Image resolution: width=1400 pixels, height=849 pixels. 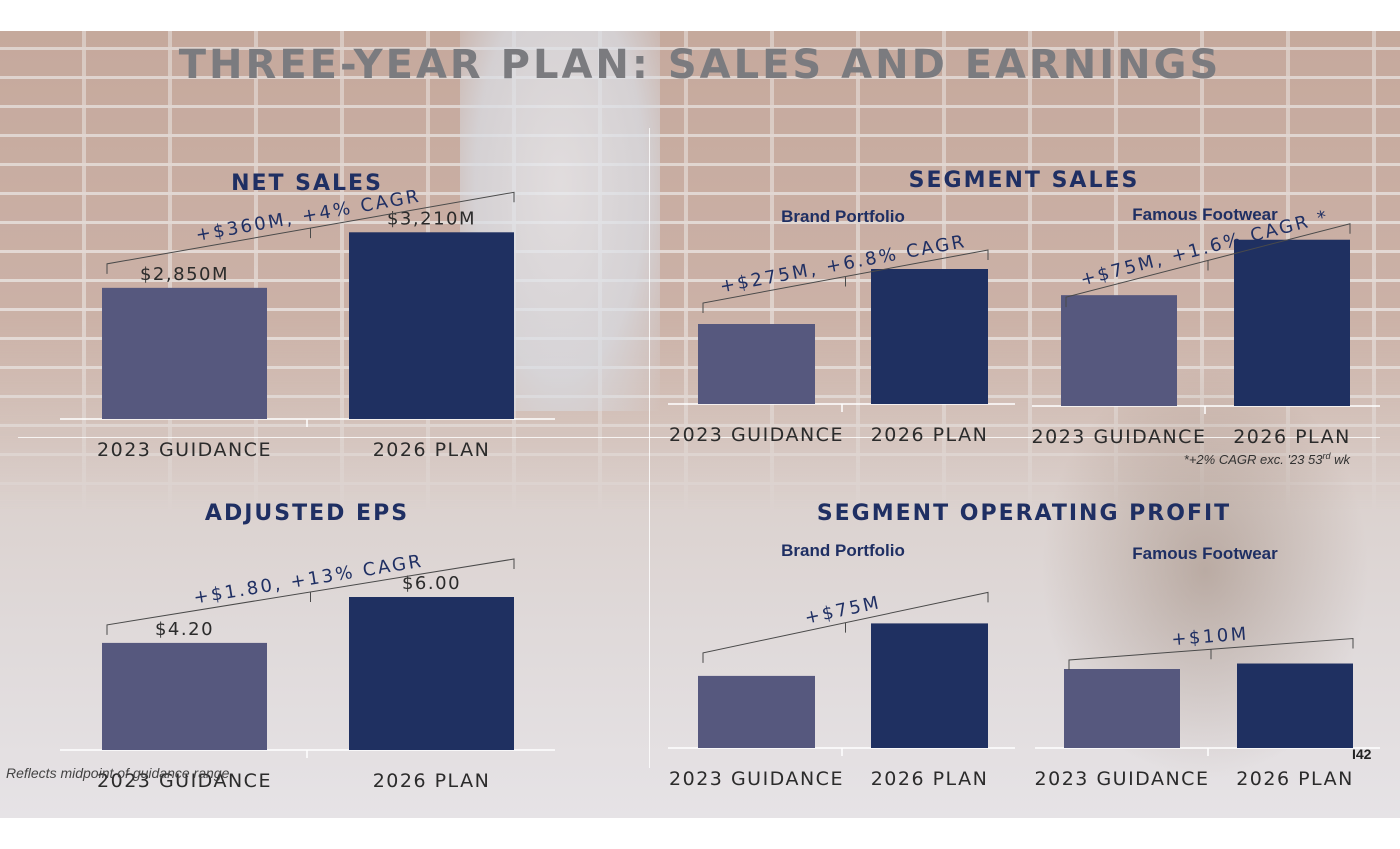 What do you see at coordinates (930, 435) in the screenshot?
I see `segment-sales-brand-portfolio-category-label-1: 2026 PLAN` at bounding box center [930, 435].